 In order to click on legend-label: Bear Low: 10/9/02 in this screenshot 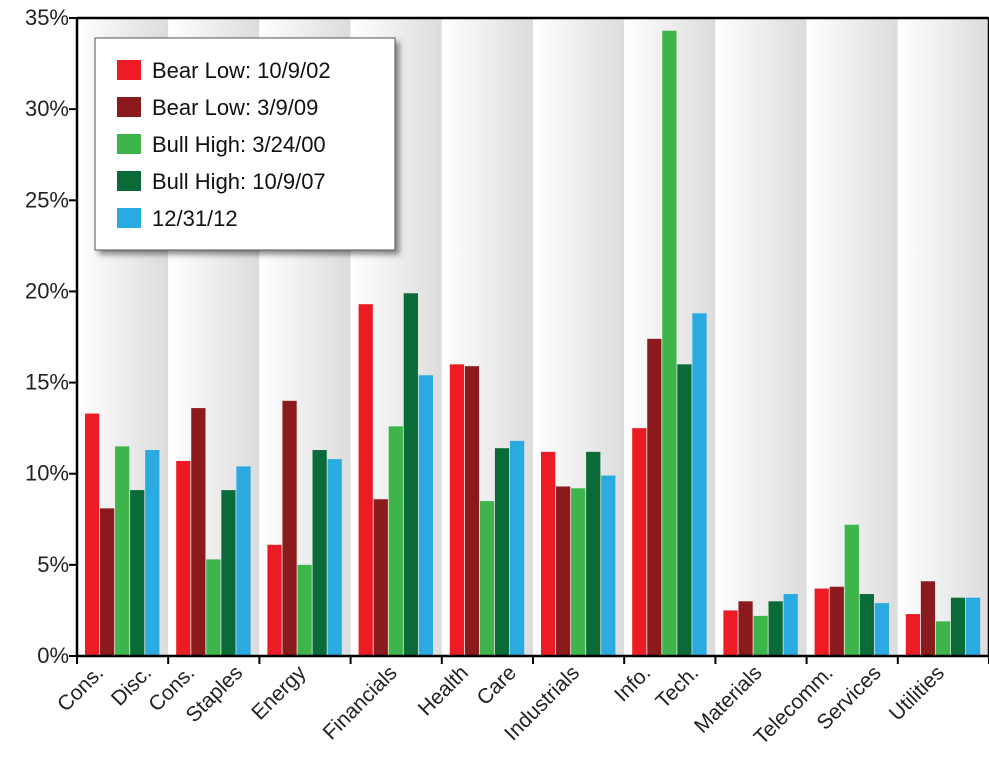, I will do `click(241, 70)`.